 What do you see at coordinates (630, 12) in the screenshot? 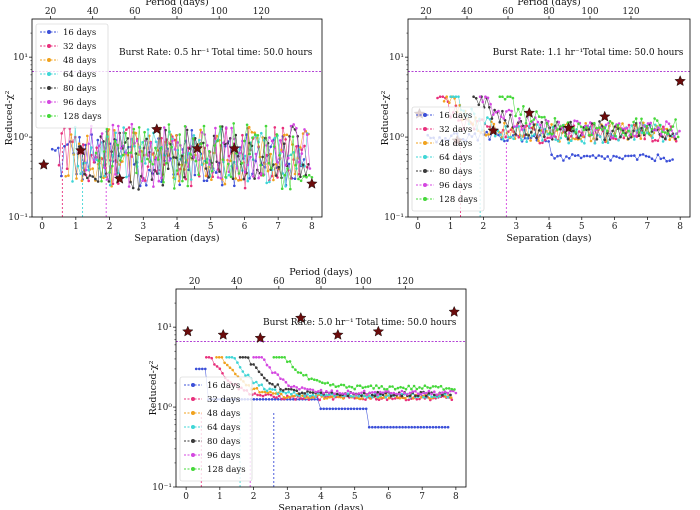
I see `top-tick-label: 120` at bounding box center [630, 12].